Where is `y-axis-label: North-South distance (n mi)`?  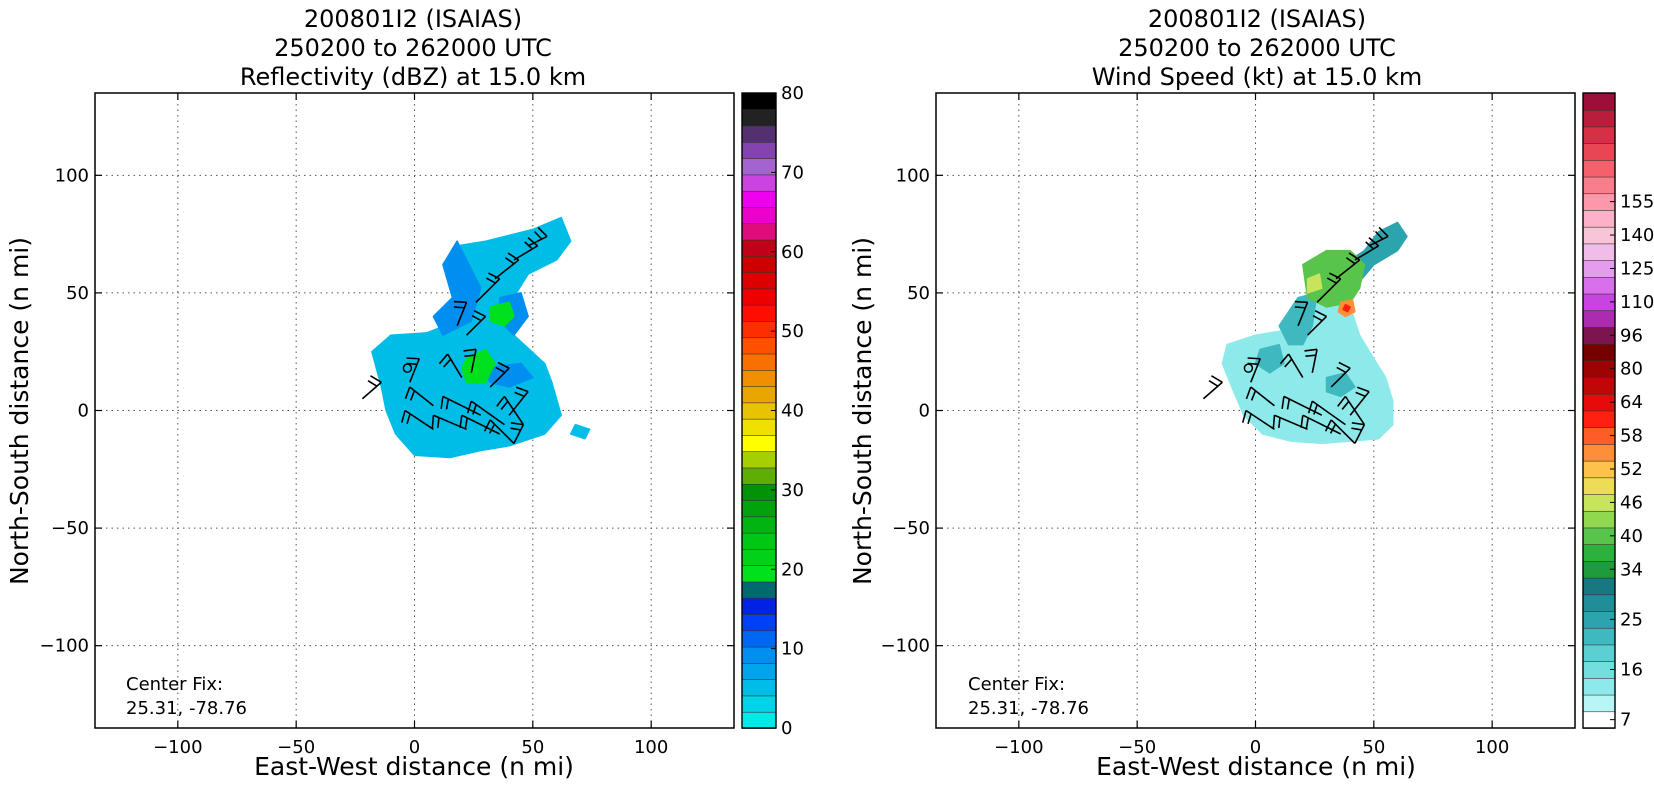
y-axis-label: North-South distance (n mi) is located at coordinates (19, 411).